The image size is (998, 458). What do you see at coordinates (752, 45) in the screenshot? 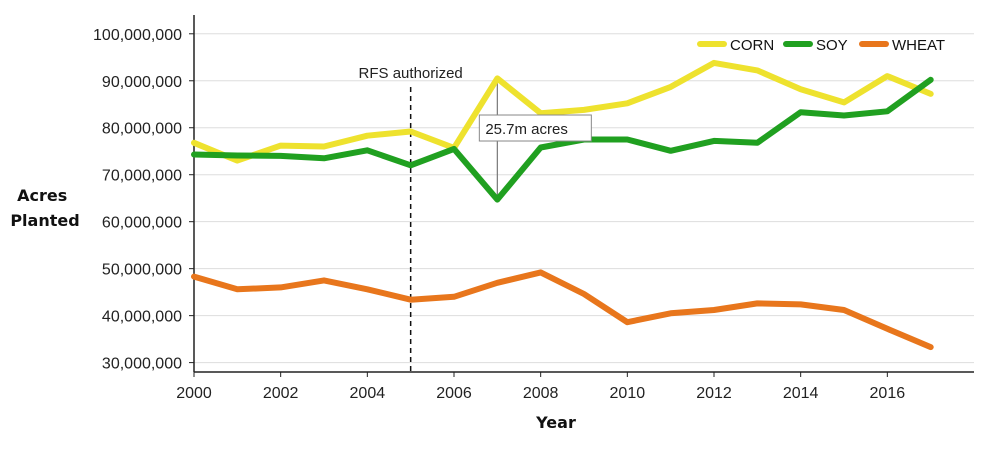
I see `legend-label-corn: CORN` at bounding box center [752, 45].